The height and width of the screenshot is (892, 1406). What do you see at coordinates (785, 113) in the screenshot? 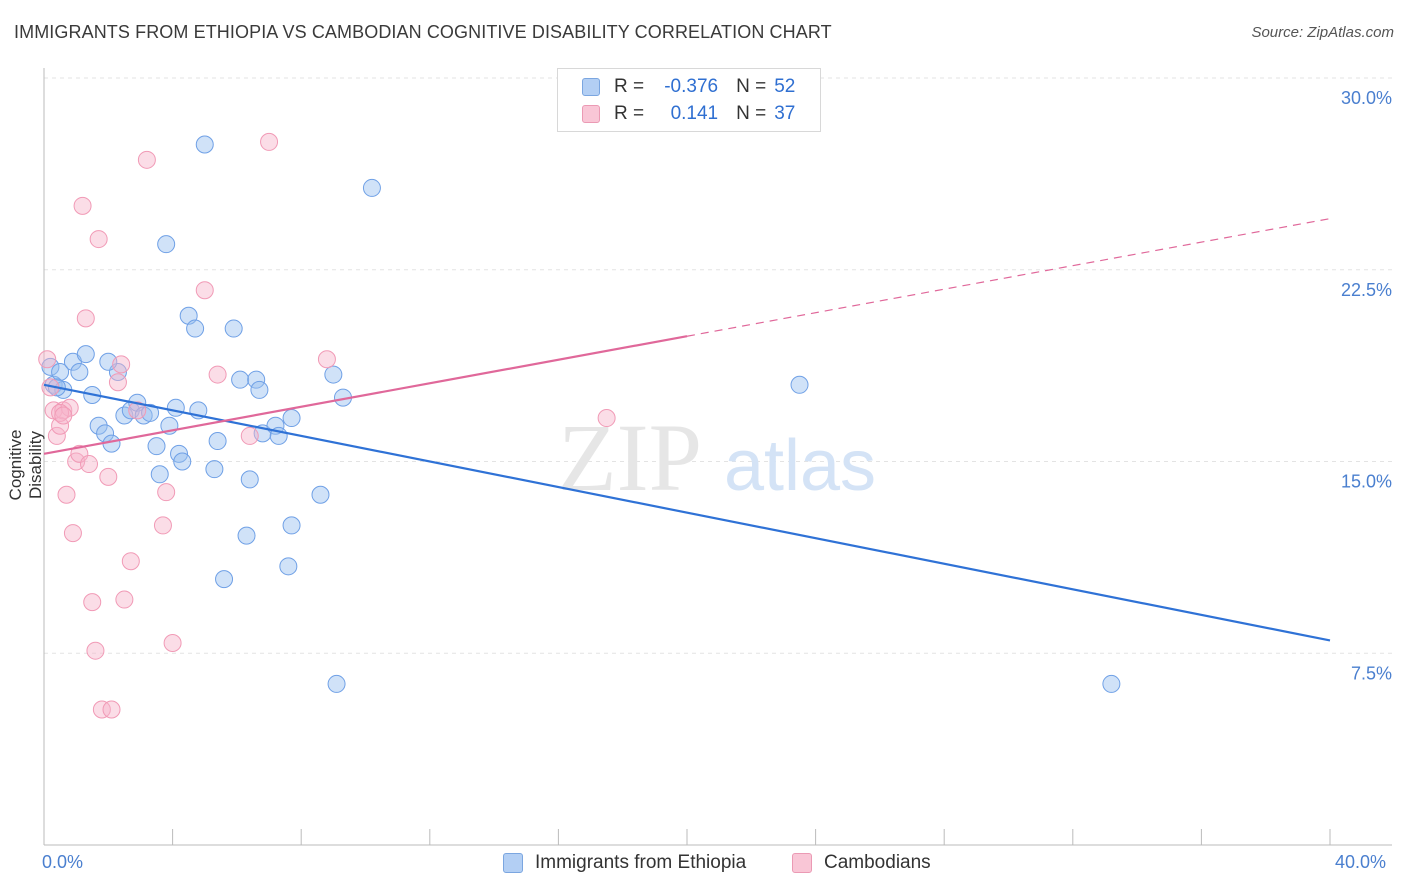
I see `legend-n-value: 37` at bounding box center [785, 113].